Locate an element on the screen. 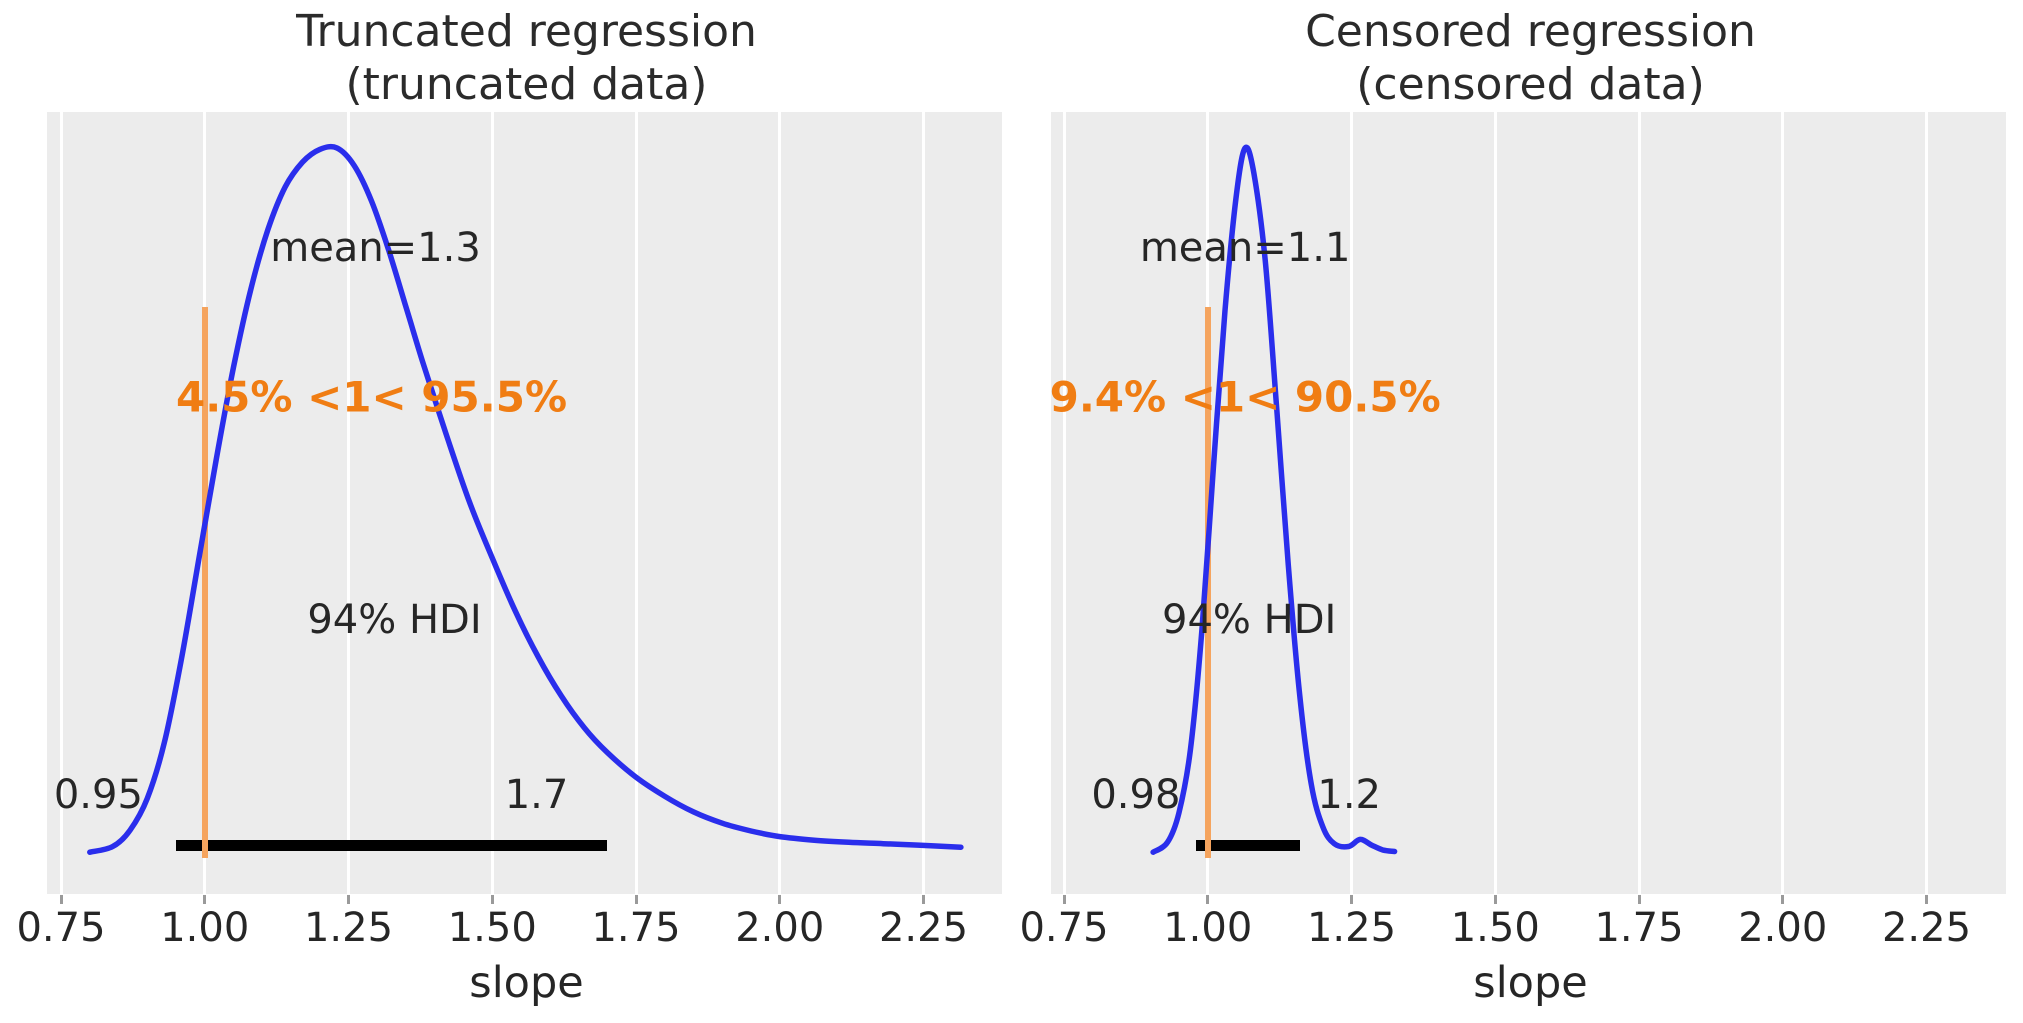 This screenshot has width=2023, height=1023. reference-value-line is located at coordinates (204, 582).